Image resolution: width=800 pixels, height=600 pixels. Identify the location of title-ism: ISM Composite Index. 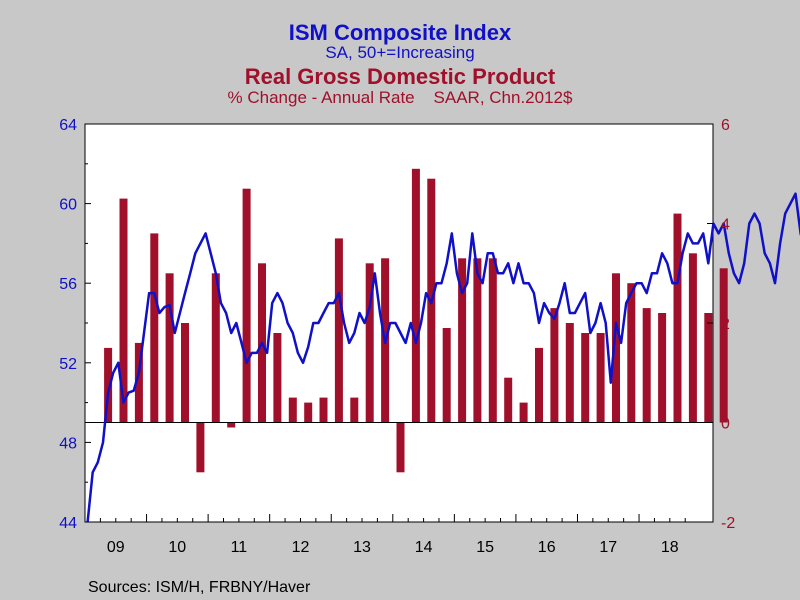
(400, 32).